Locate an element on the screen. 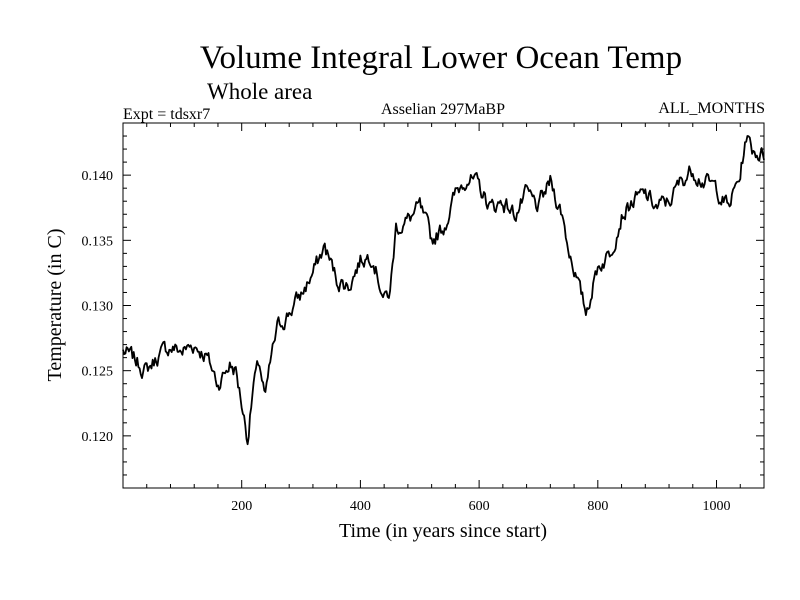  x-axis-label: Time (in years since start) is located at coordinates (443, 531).